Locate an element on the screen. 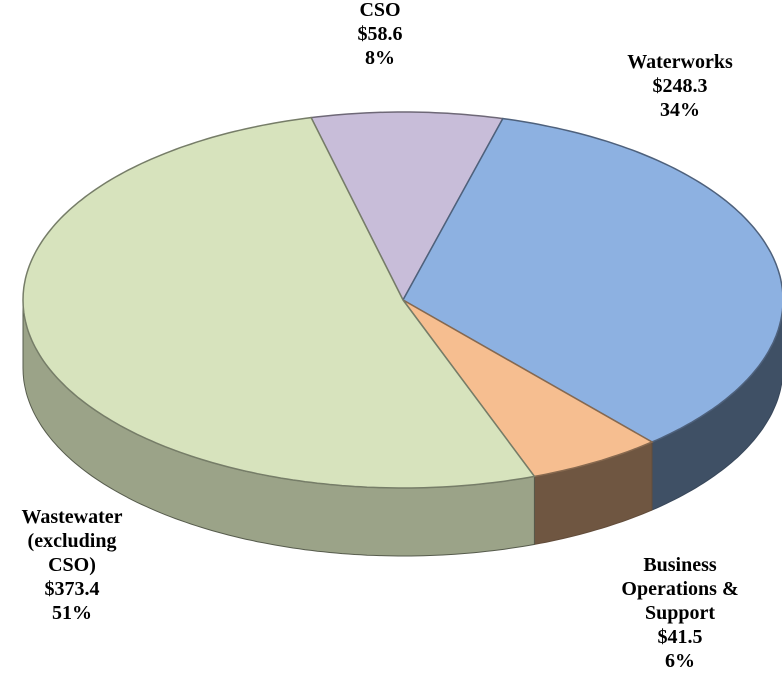 The width and height of the screenshot is (782, 695). percent-label: 51% is located at coordinates (72, 613).